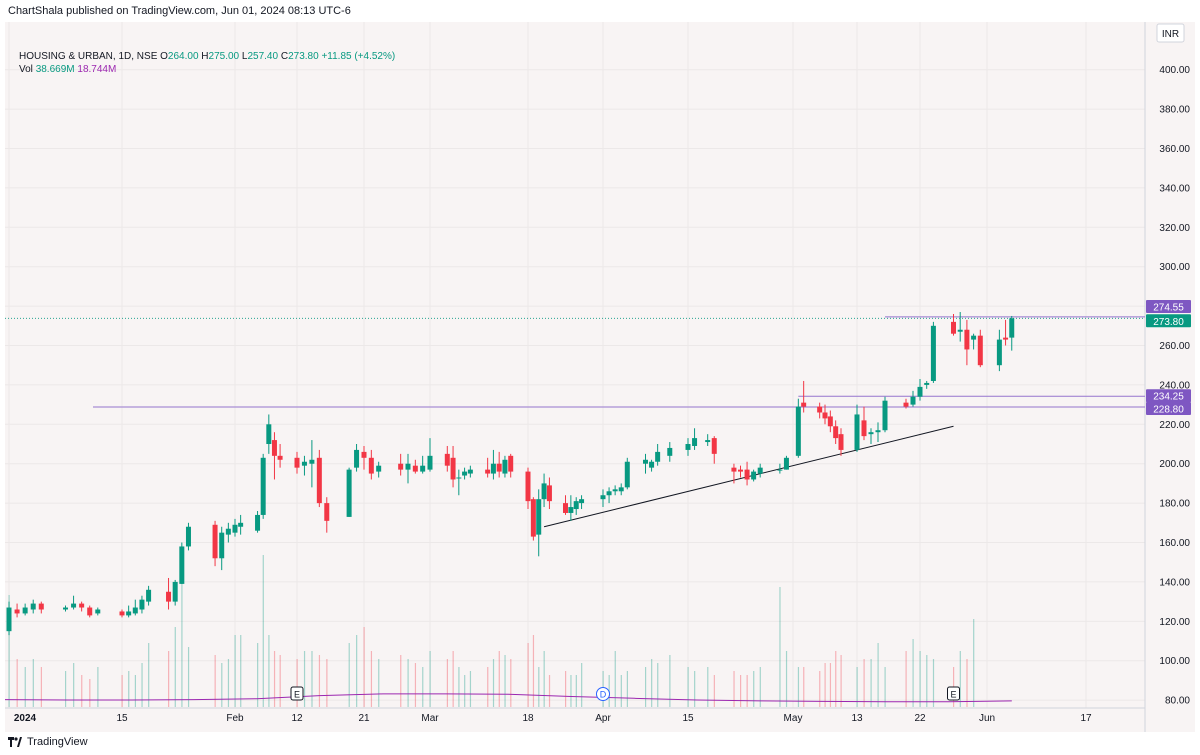 This screenshot has width=1200, height=755. Describe the element at coordinates (600, 743) in the screenshot. I see `bottom-bar: TradingView` at that location.